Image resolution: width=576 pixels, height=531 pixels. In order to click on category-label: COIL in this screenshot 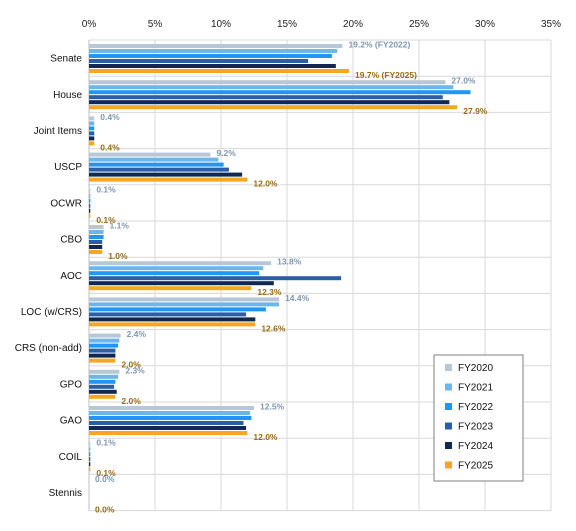, I will do `click(71, 457)`.